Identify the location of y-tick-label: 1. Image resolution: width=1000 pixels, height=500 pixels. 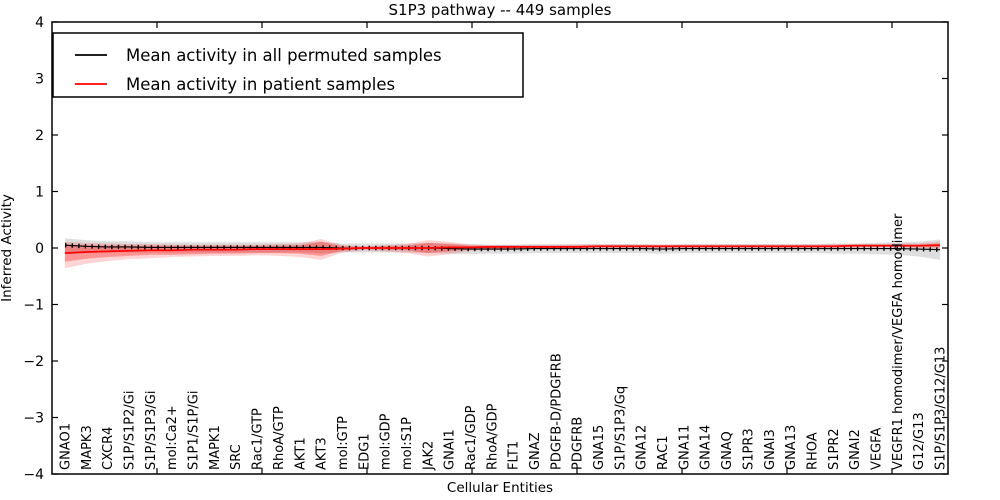
(39, 192).